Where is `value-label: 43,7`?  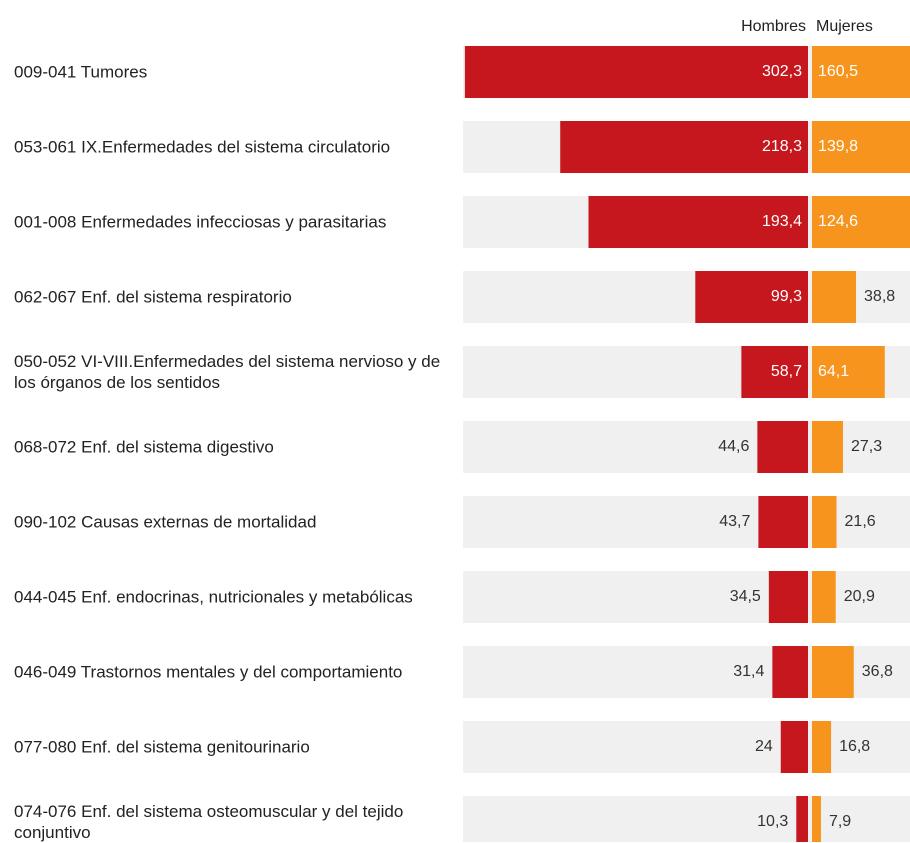 value-label: 43,7 is located at coordinates (734, 521).